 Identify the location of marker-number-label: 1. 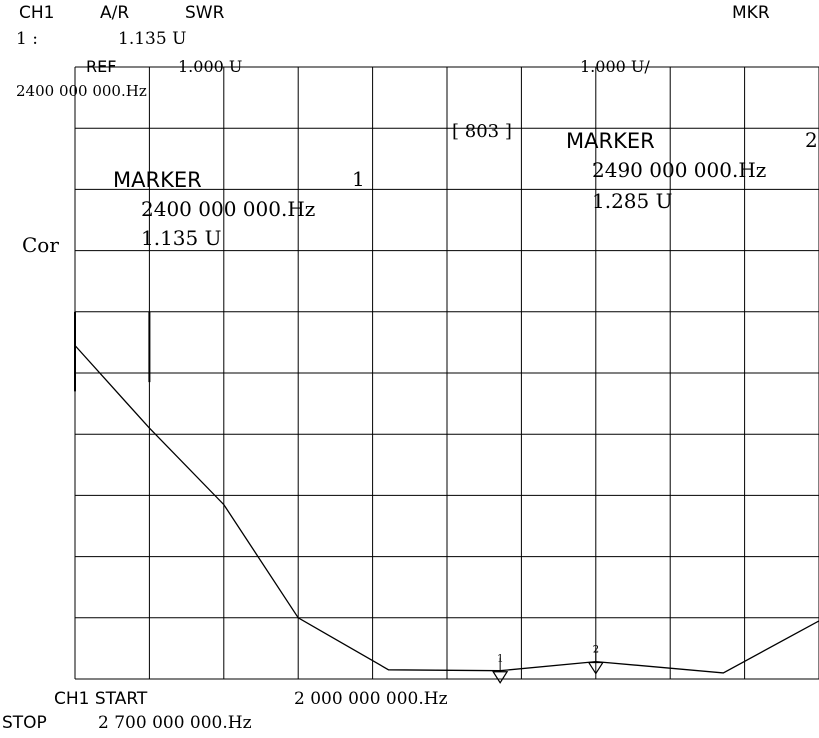
(500, 659).